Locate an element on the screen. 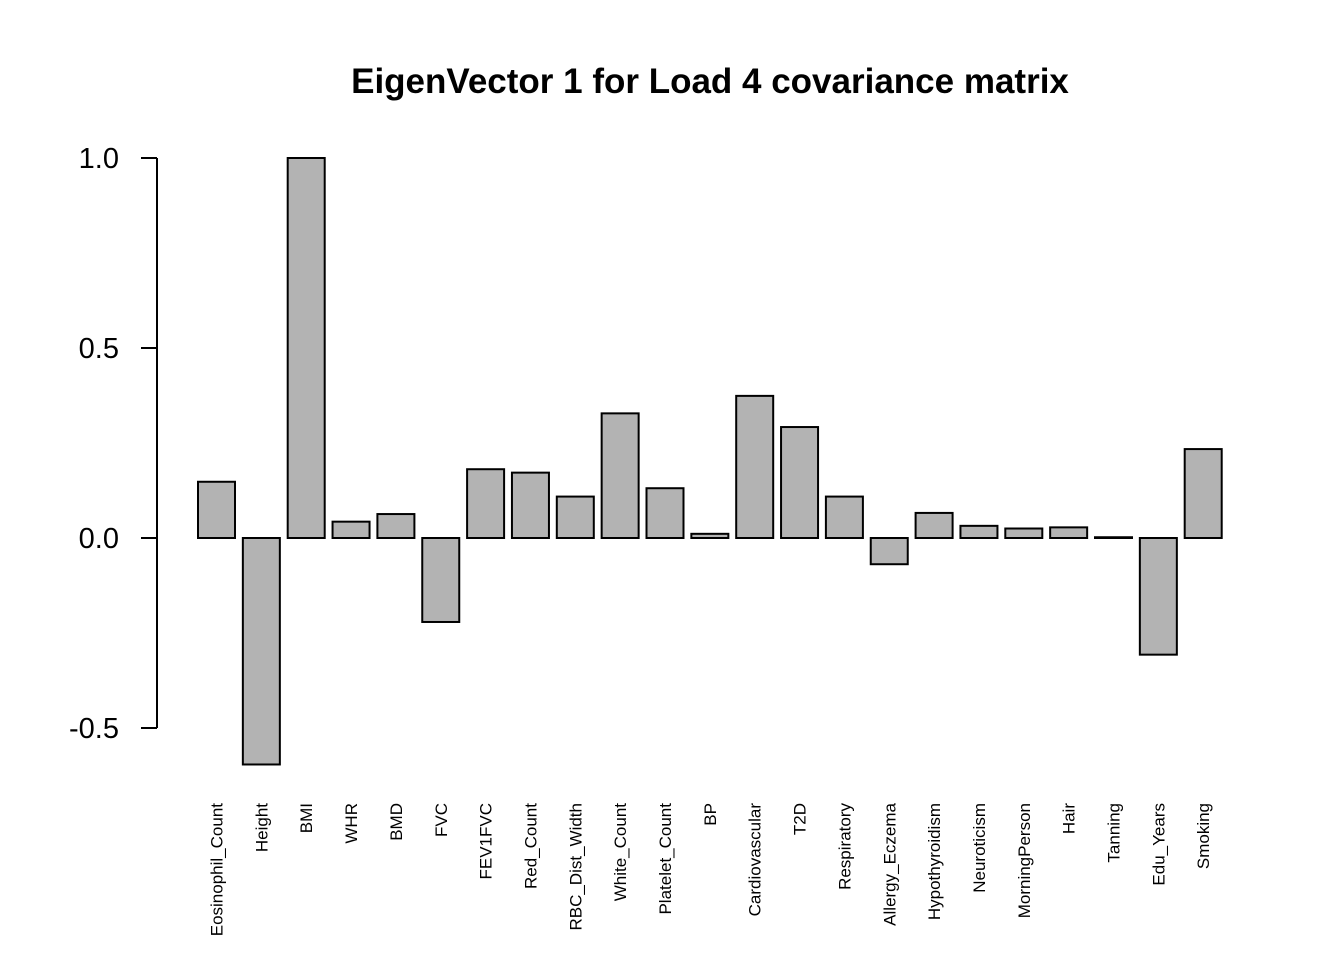  x-tick-label: Cardiovascular is located at coordinates (755, 860).